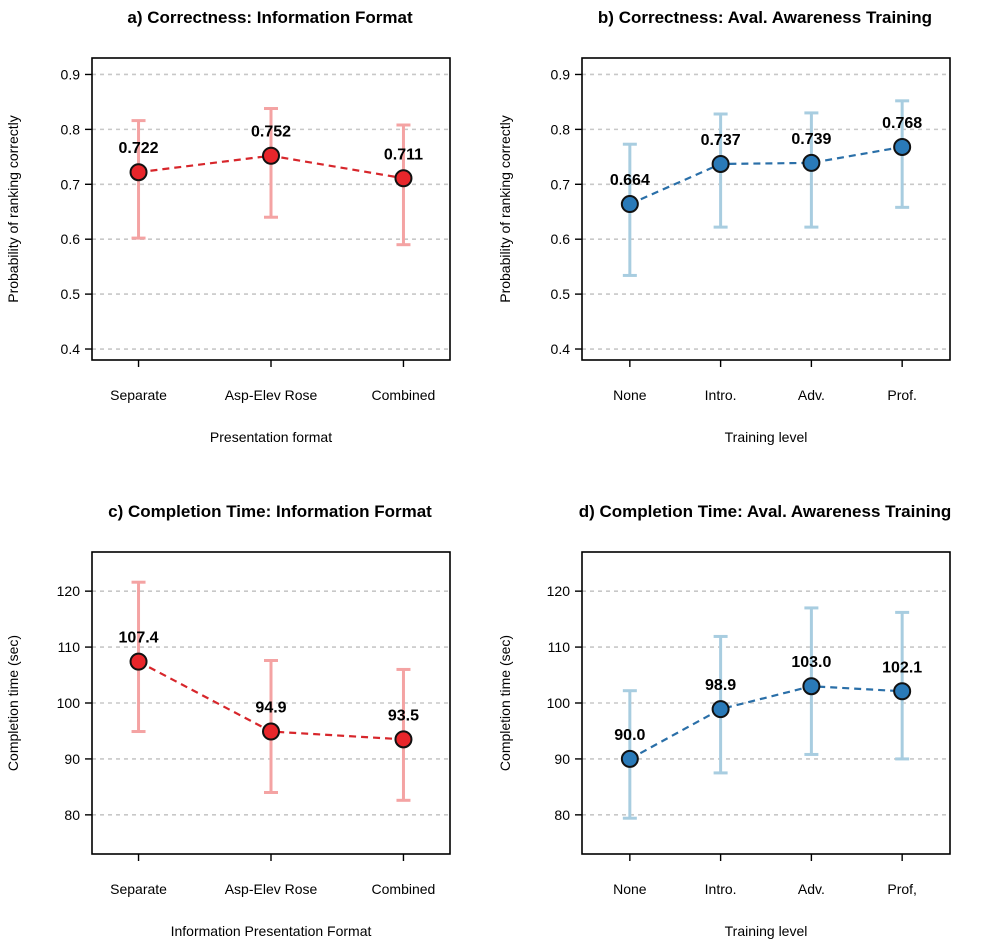 This screenshot has height=940, width=995. I want to click on panel-2-data-label: 0.739, so click(811, 139).